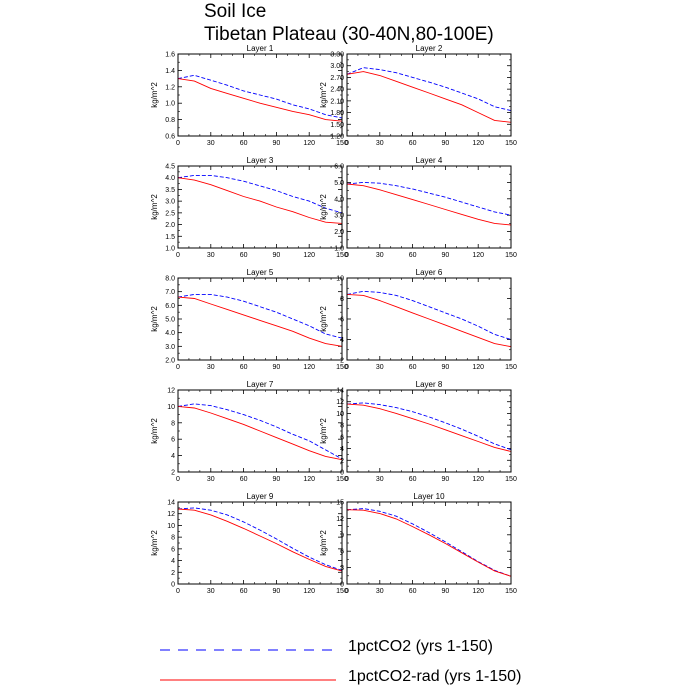  I want to click on y-tick-label: 2.40, so click(337, 90).